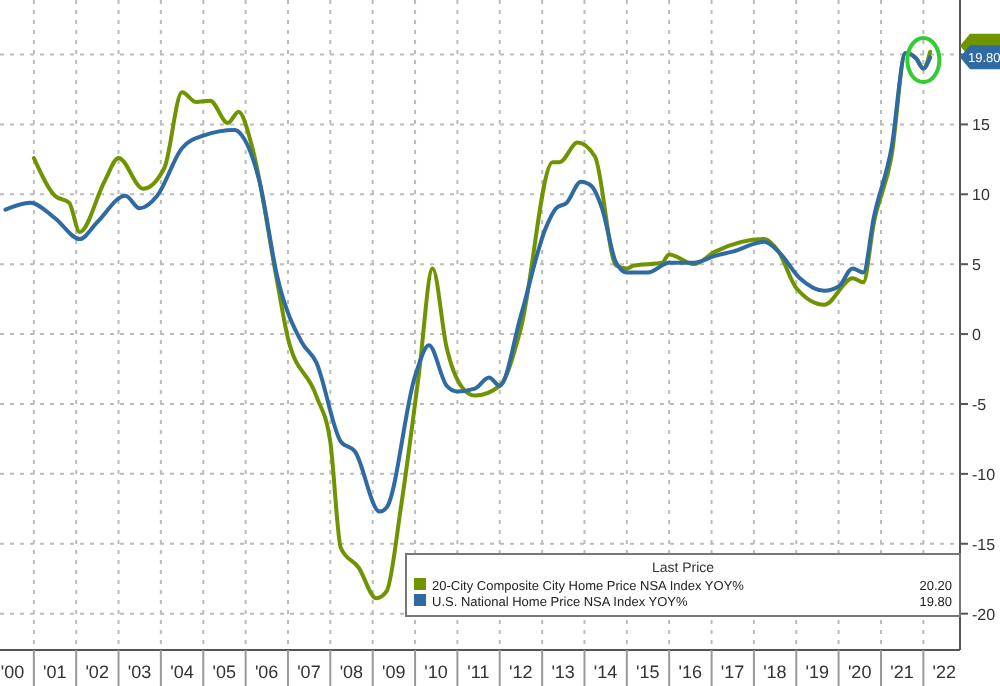  Describe the element at coordinates (266, 672) in the screenshot. I see `x-tick-label: '06` at that location.